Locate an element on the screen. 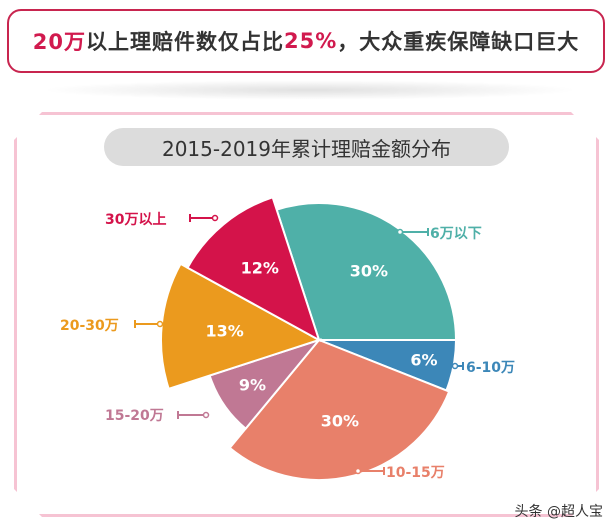 Image resolution: width=613 pixels, height=529 pixels. slice-category-label: 15-20万 is located at coordinates (134, 416).